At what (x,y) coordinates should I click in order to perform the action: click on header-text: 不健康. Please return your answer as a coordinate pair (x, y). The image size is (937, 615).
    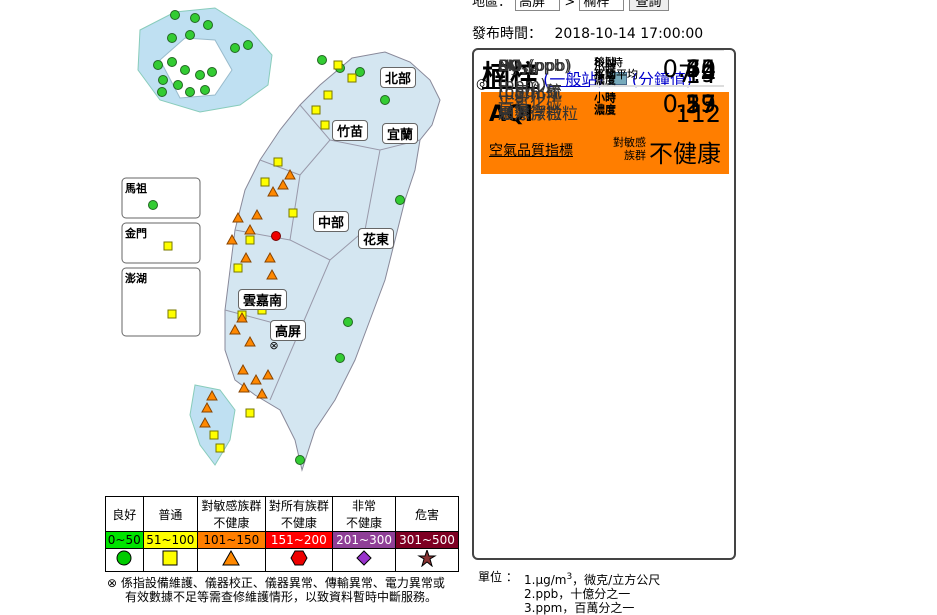
    Looking at the image, I should click on (364, 523).